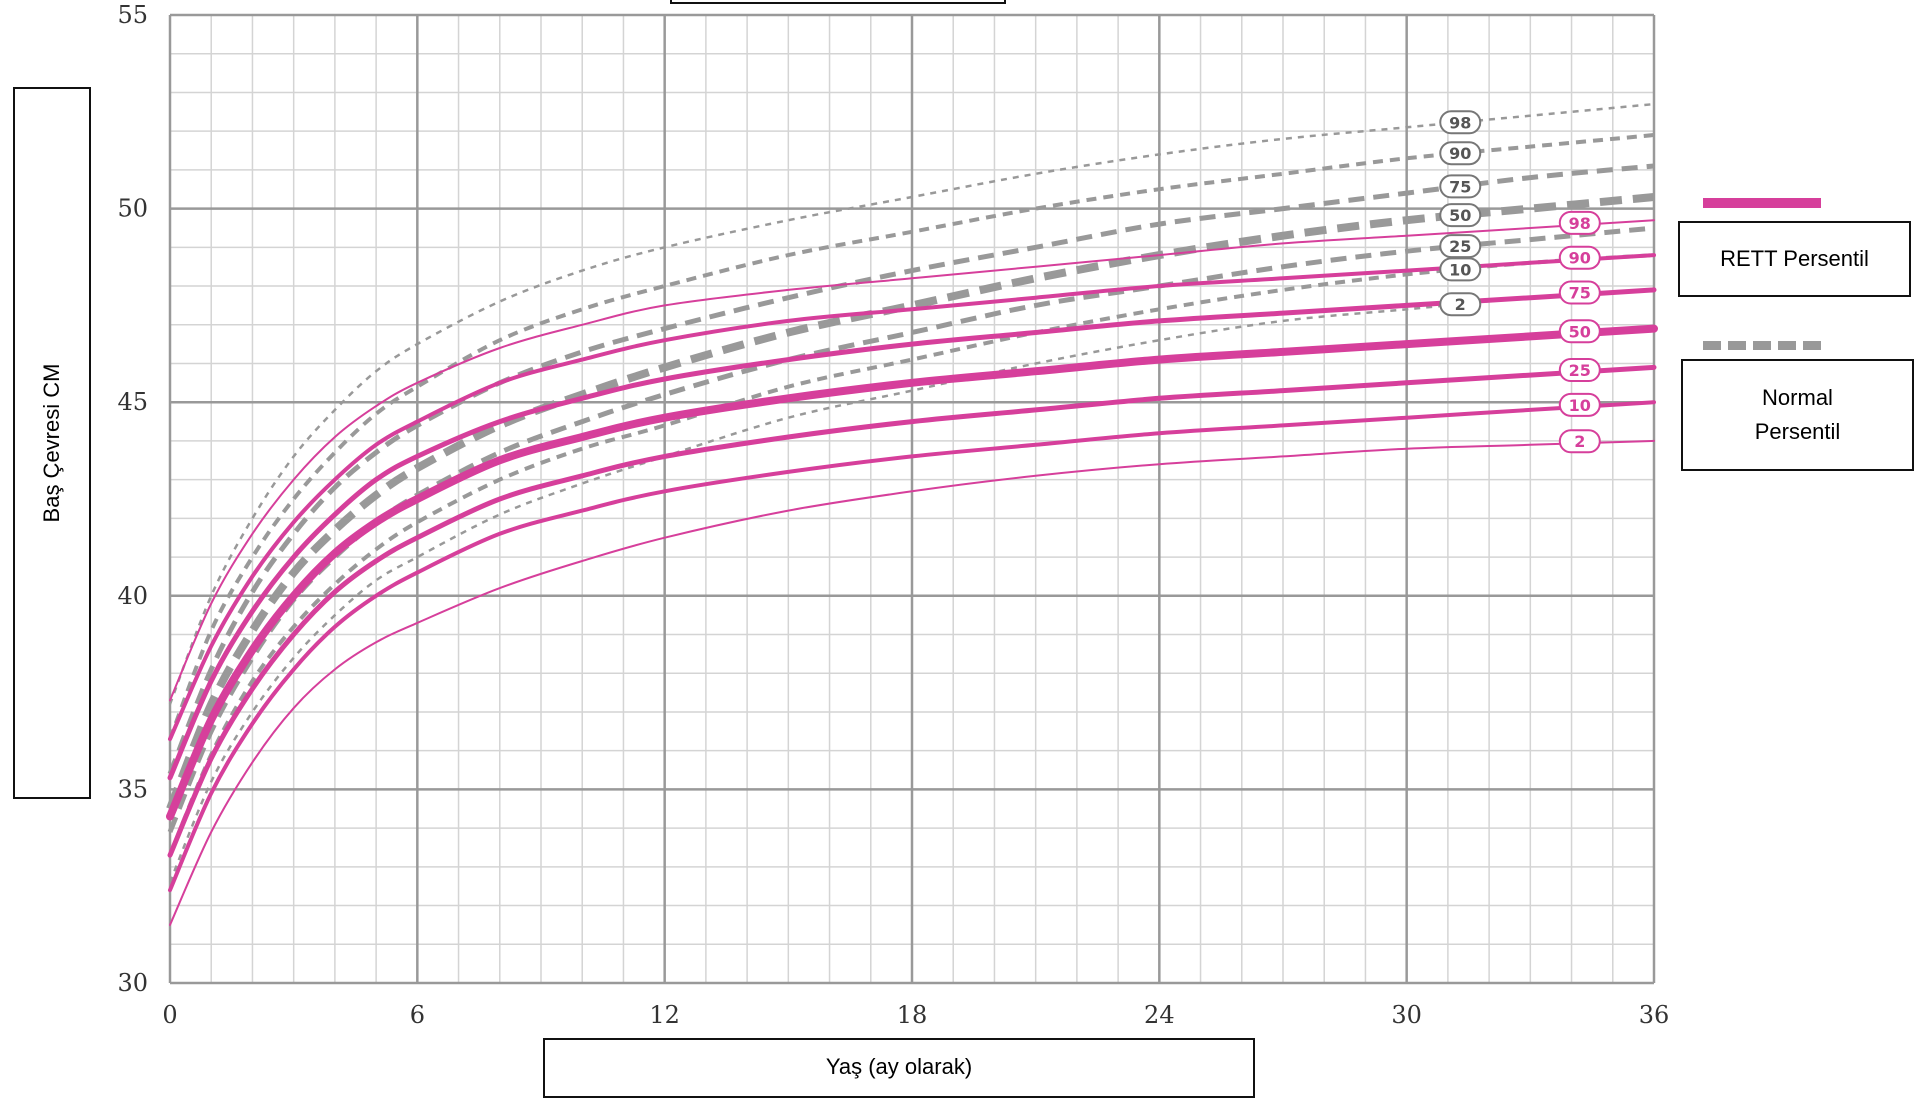  Describe the element at coordinates (1406, 1015) in the screenshot. I see `x-tick-label: 30` at that location.